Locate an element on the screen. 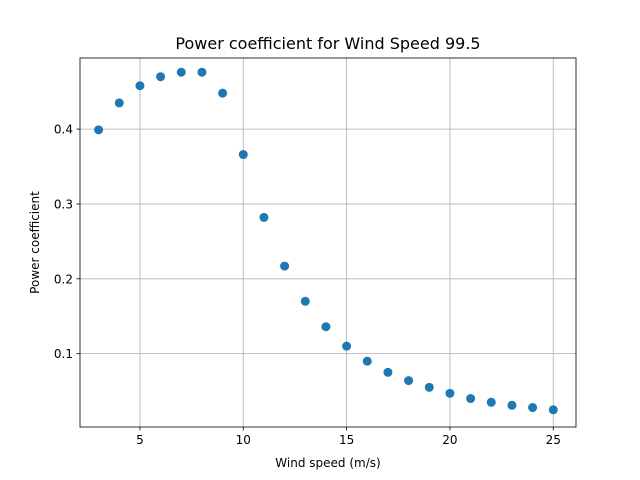  chart-title: Power coefficient for Wind Speed 99.5 is located at coordinates (327, 43).